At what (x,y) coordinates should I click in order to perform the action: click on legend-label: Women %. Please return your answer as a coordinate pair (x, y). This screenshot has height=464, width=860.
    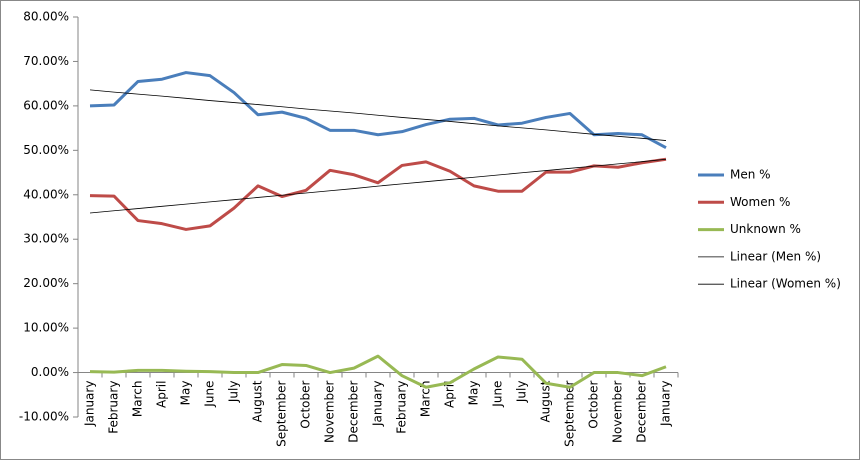
    Looking at the image, I should click on (760, 202).